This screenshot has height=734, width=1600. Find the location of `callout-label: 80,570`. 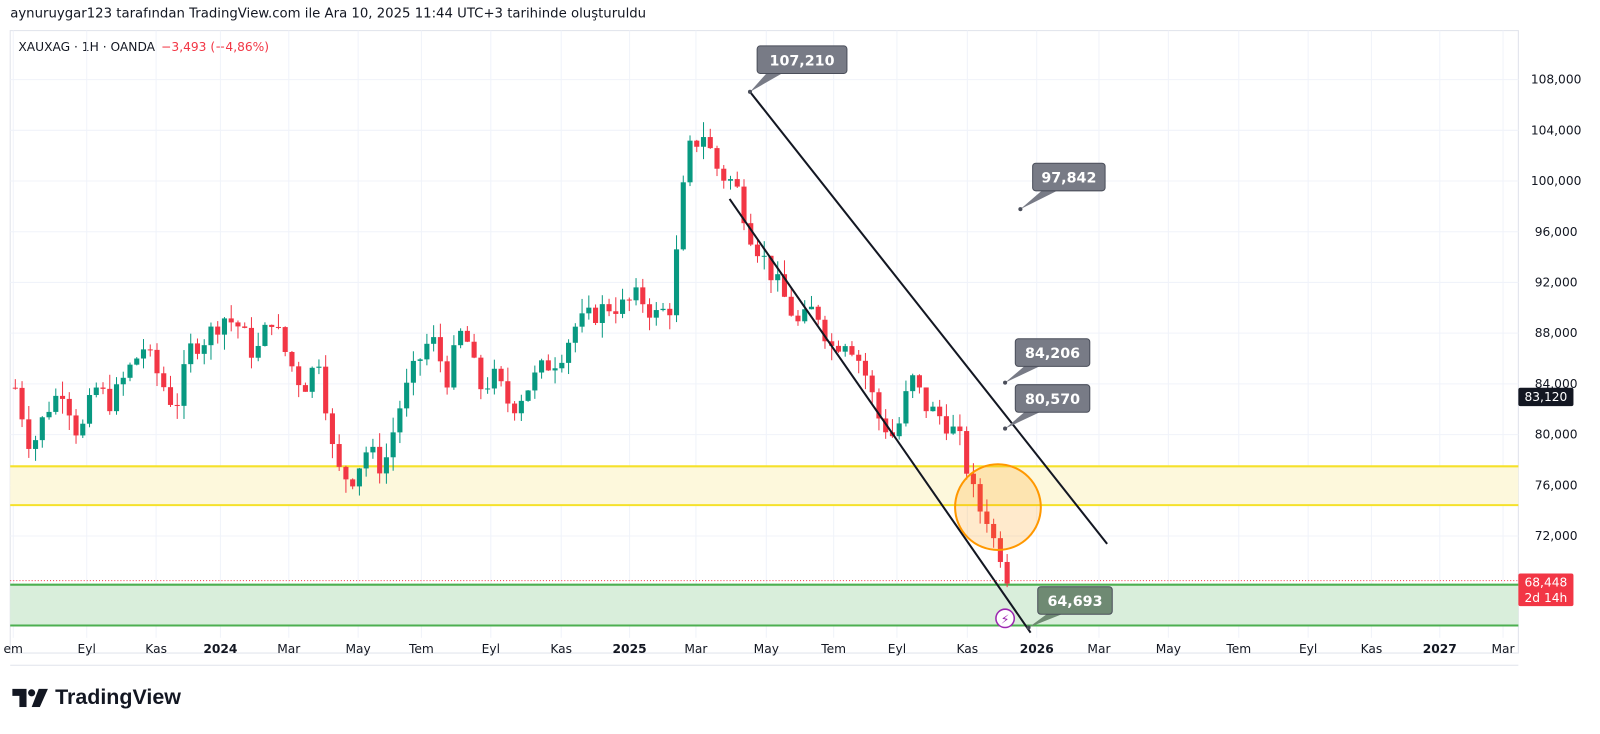

callout-label: 80,570 is located at coordinates (1052, 400).